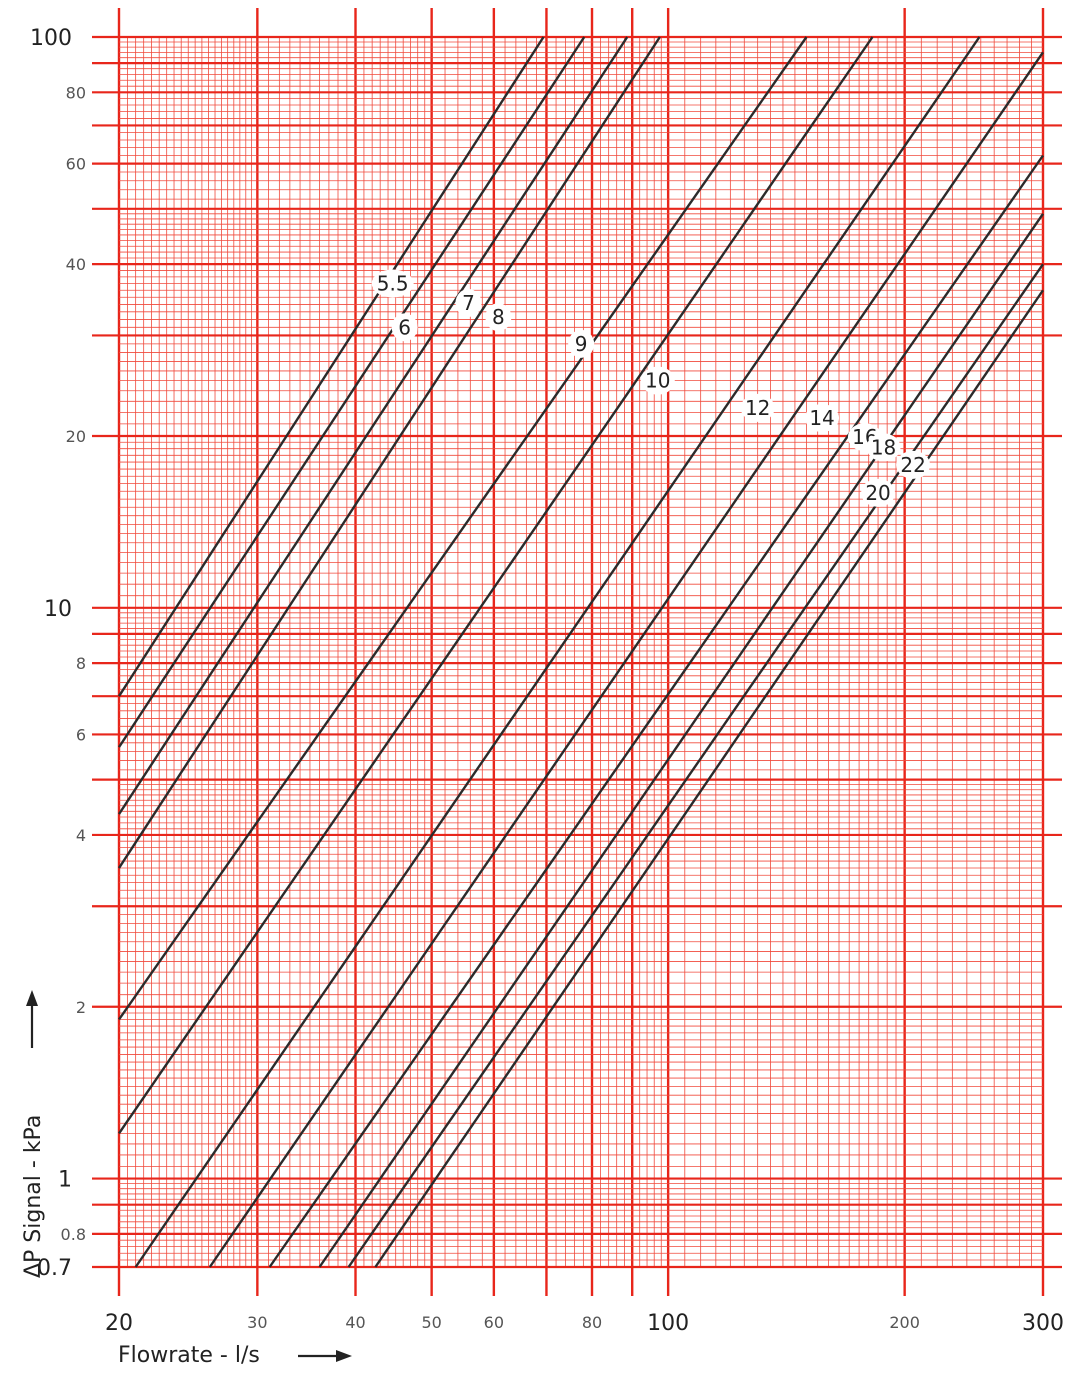 This screenshot has height=1374, width=1070. Describe the element at coordinates (257, 1322) in the screenshot. I see `x-tick-label: 30` at that location.